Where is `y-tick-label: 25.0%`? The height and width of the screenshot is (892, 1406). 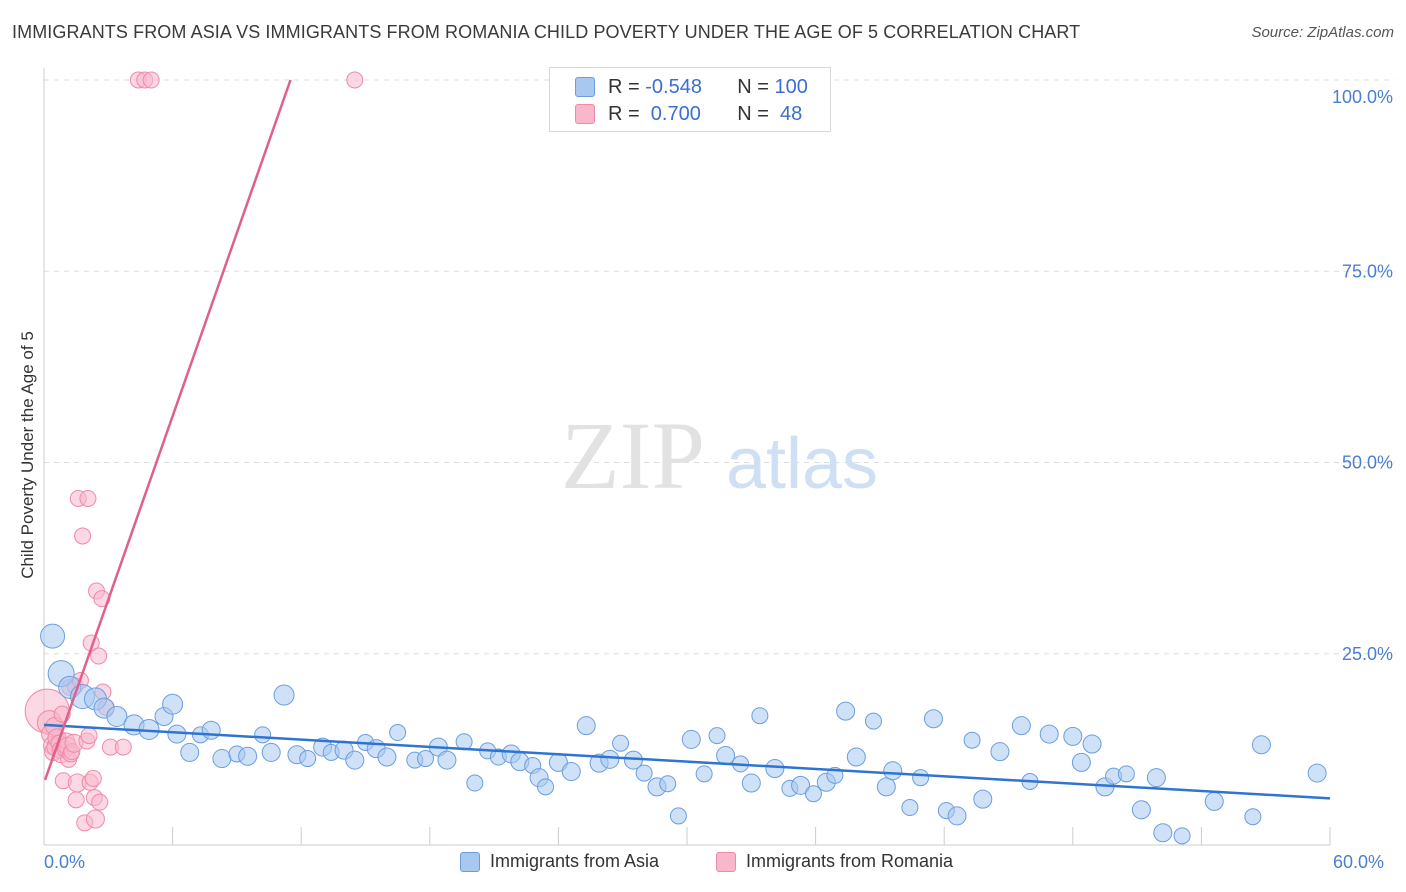 y-tick-label: 25.0% is located at coordinates (1367, 654).